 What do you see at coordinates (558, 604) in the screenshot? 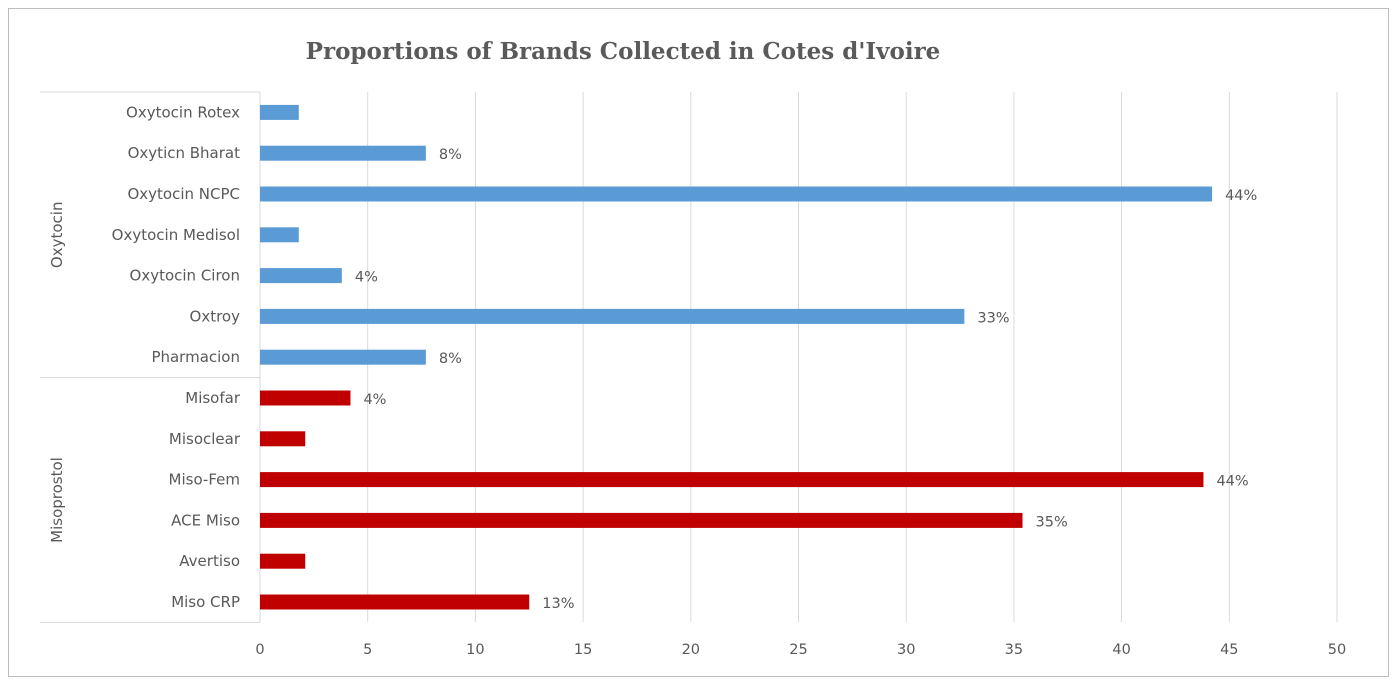
I see `data-label: 13%` at bounding box center [558, 604].